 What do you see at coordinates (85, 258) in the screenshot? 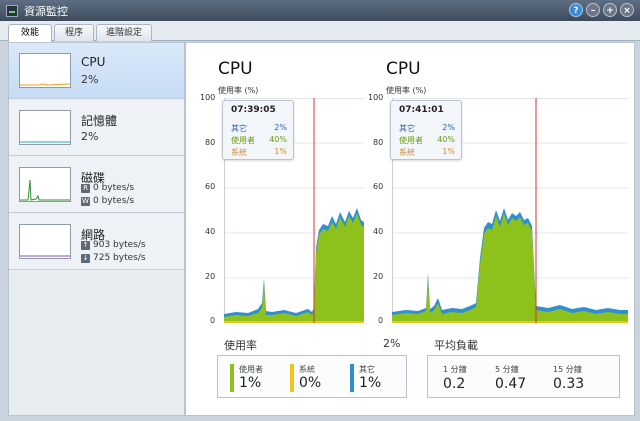
I see `download-arrow-icon: ↓` at bounding box center [85, 258].